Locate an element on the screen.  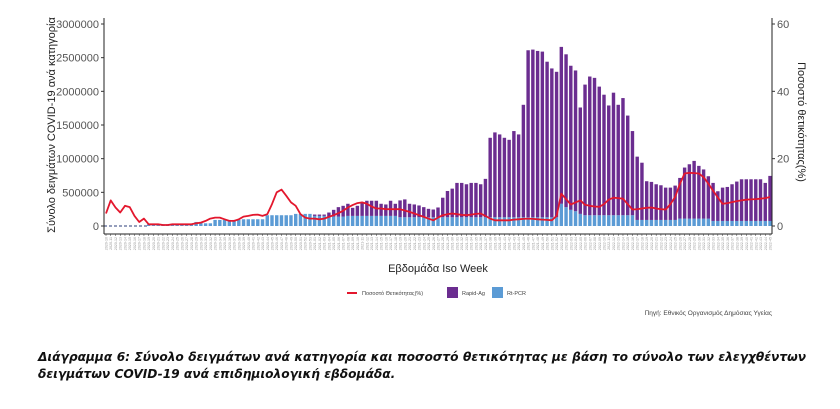
x-tick-label: 2021-04 is located at coordinates (329, 243).